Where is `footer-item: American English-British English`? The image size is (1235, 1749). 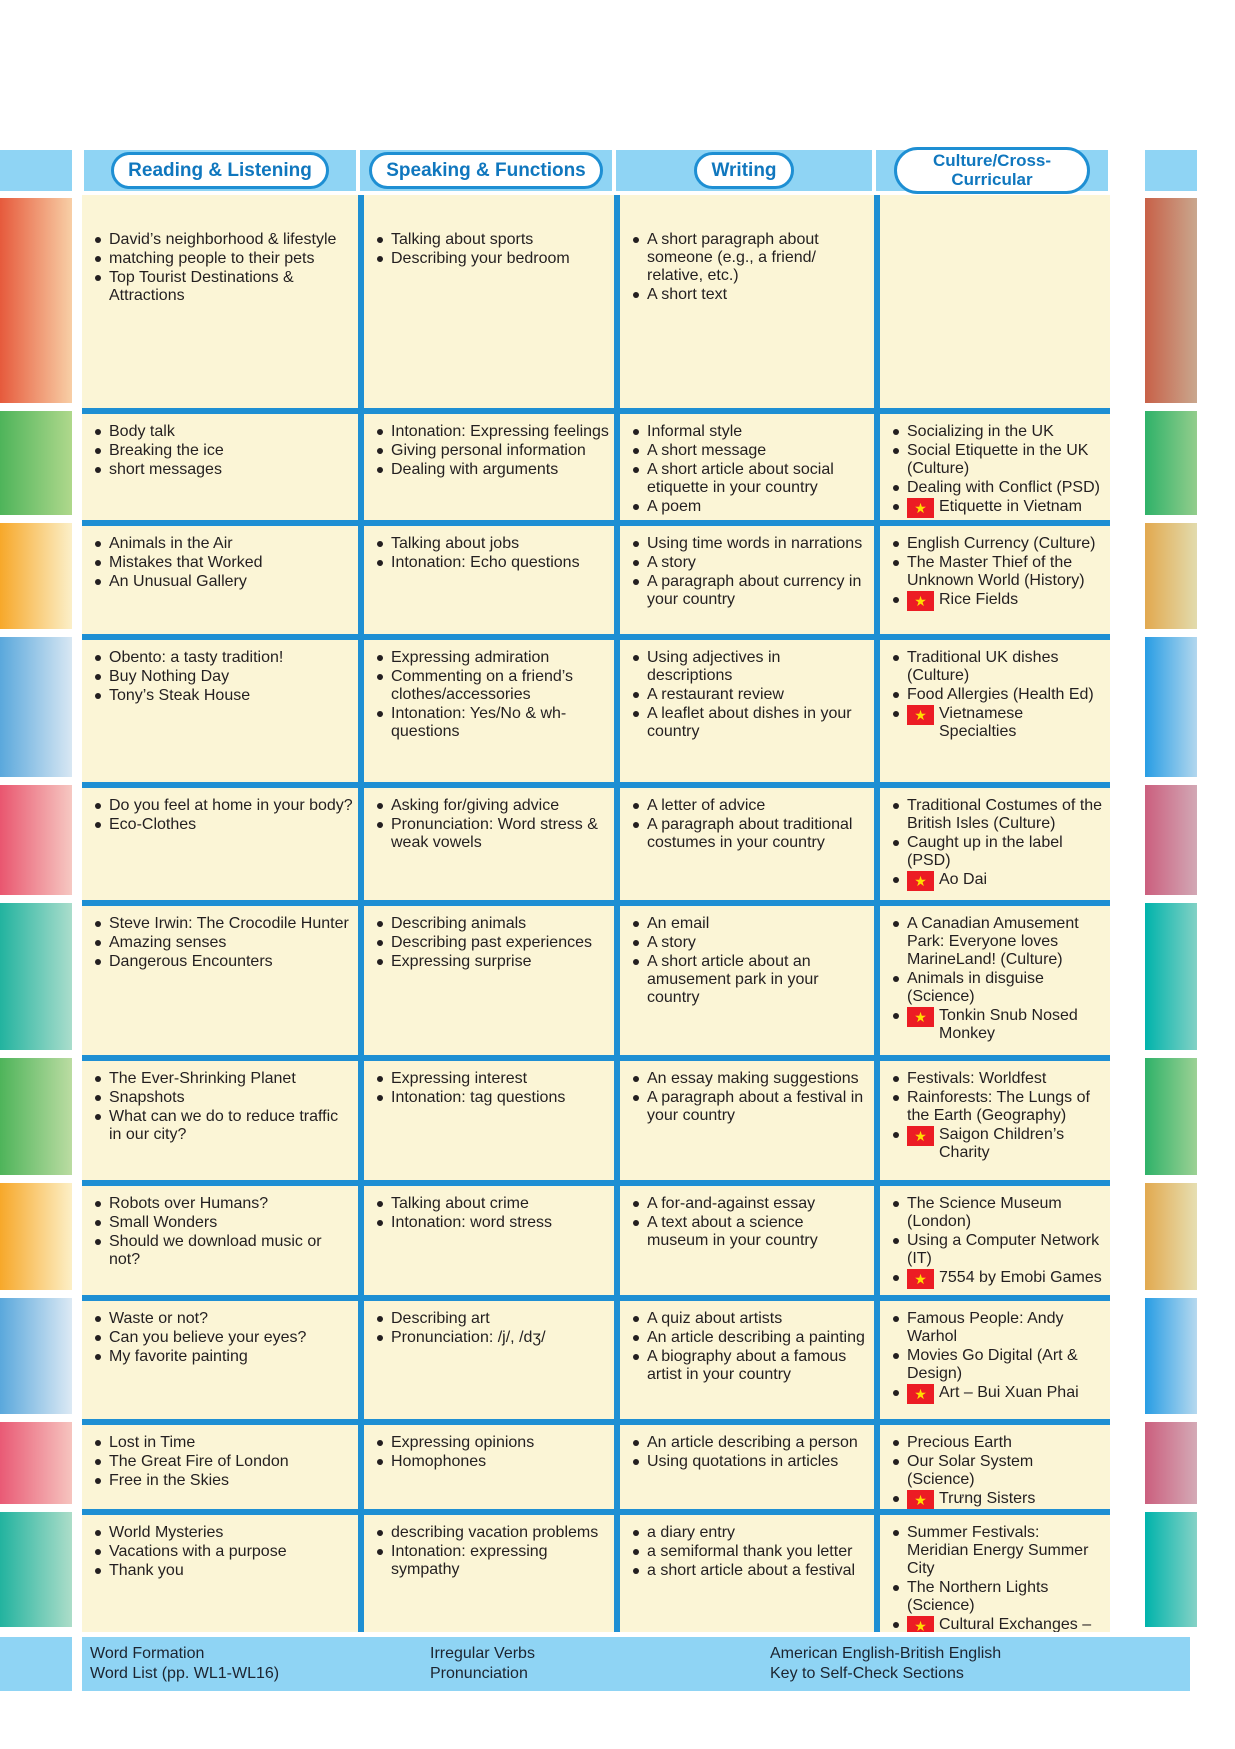 footer-item: American English-British English is located at coordinates (886, 1653).